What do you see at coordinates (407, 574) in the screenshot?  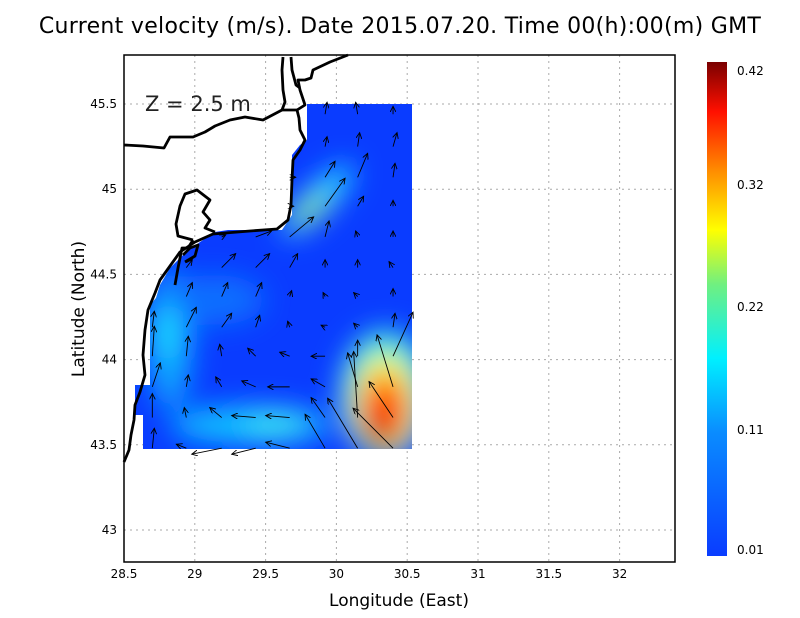 I see `x-tick-label: 30.5` at bounding box center [407, 574].